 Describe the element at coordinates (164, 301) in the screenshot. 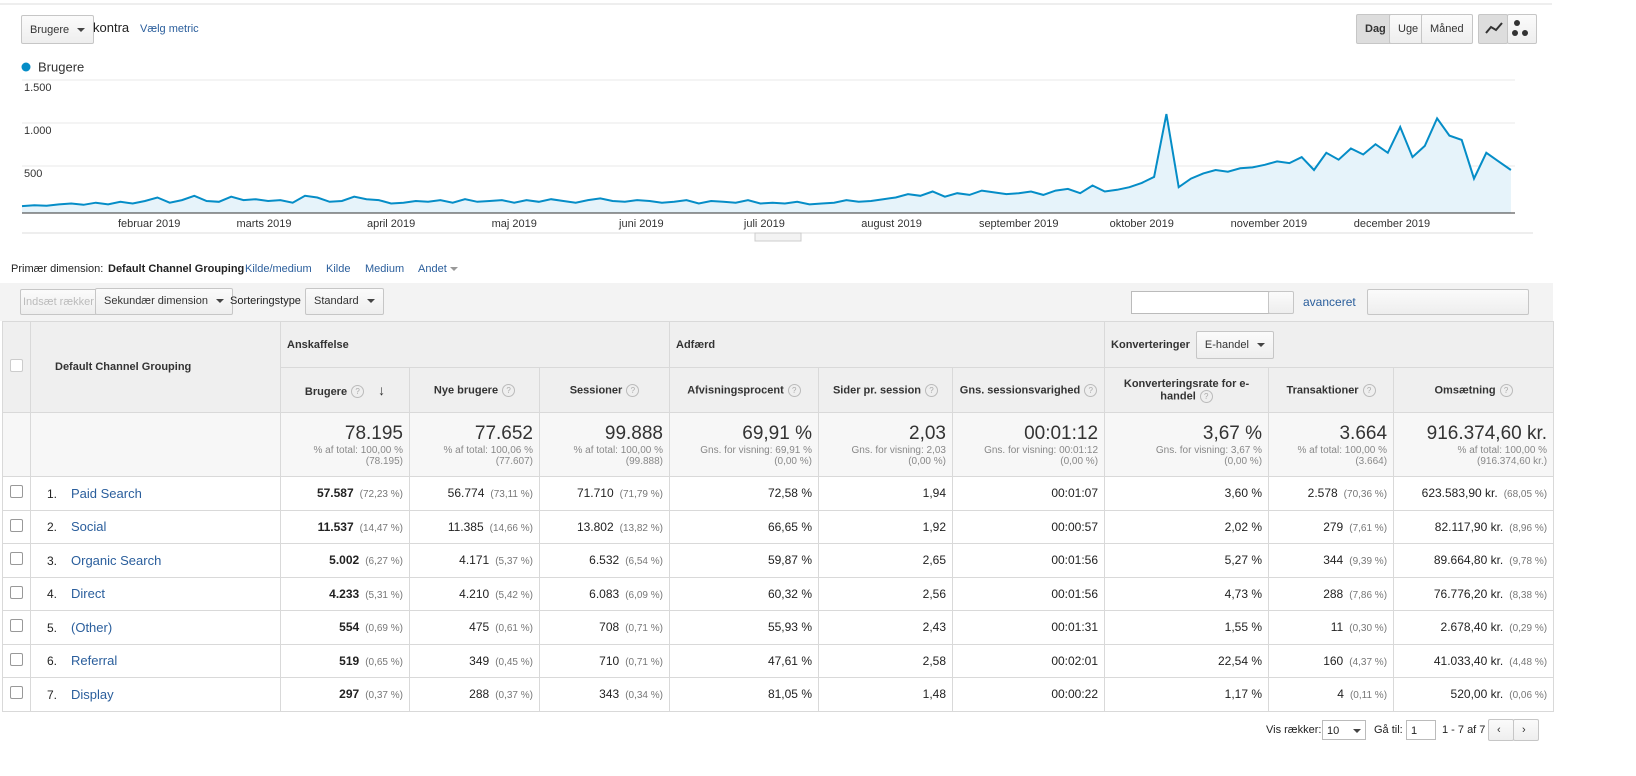

I see `secondary-dimension-dropdown: Sekundær dimension` at that location.